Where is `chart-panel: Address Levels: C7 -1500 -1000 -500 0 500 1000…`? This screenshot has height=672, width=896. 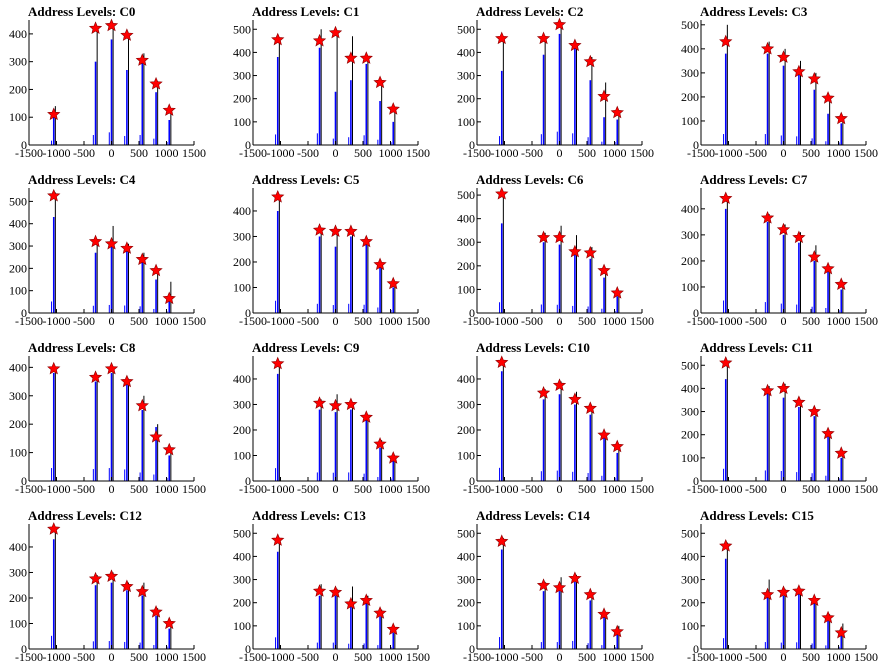 chart-panel: Address Levels: C7 -1500 -1000 -500 0 500 1000… is located at coordinates (784, 252).